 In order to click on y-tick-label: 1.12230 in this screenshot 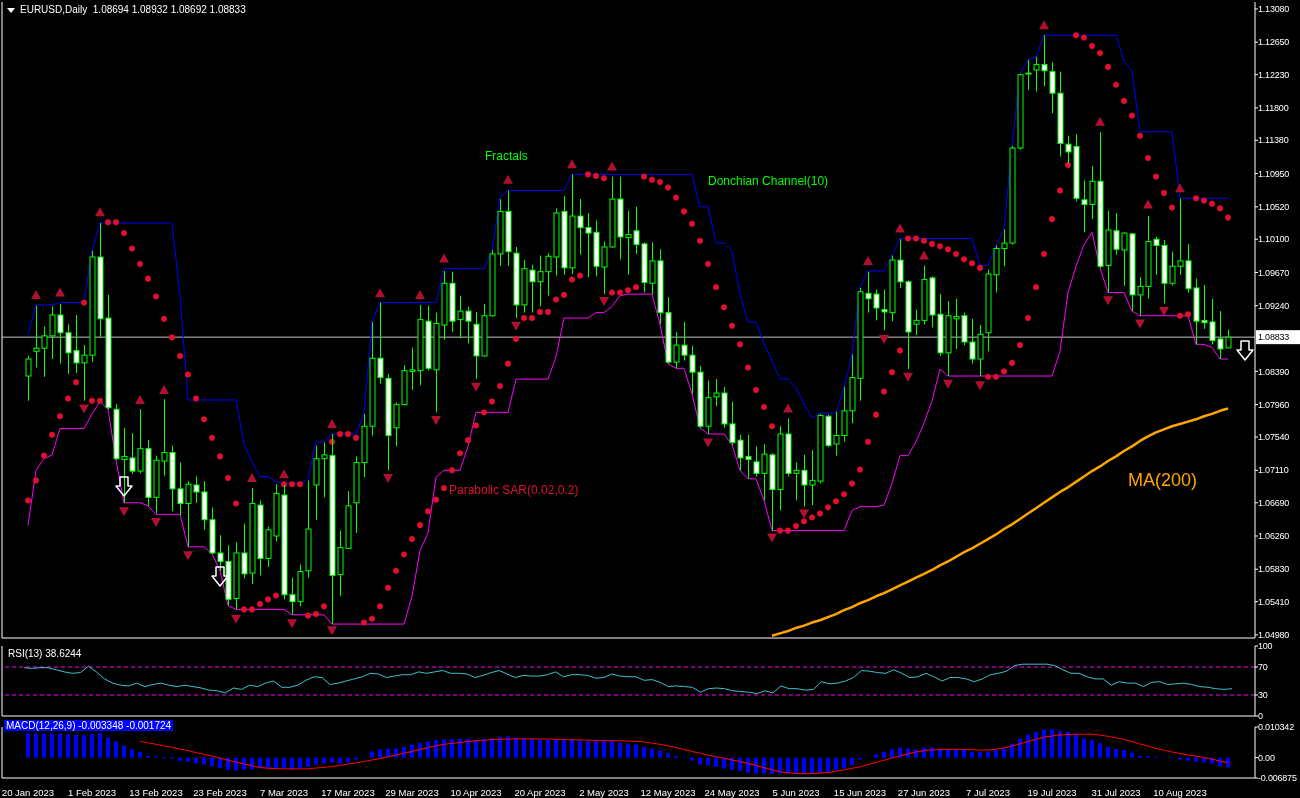, I will do `click(1274, 74)`.